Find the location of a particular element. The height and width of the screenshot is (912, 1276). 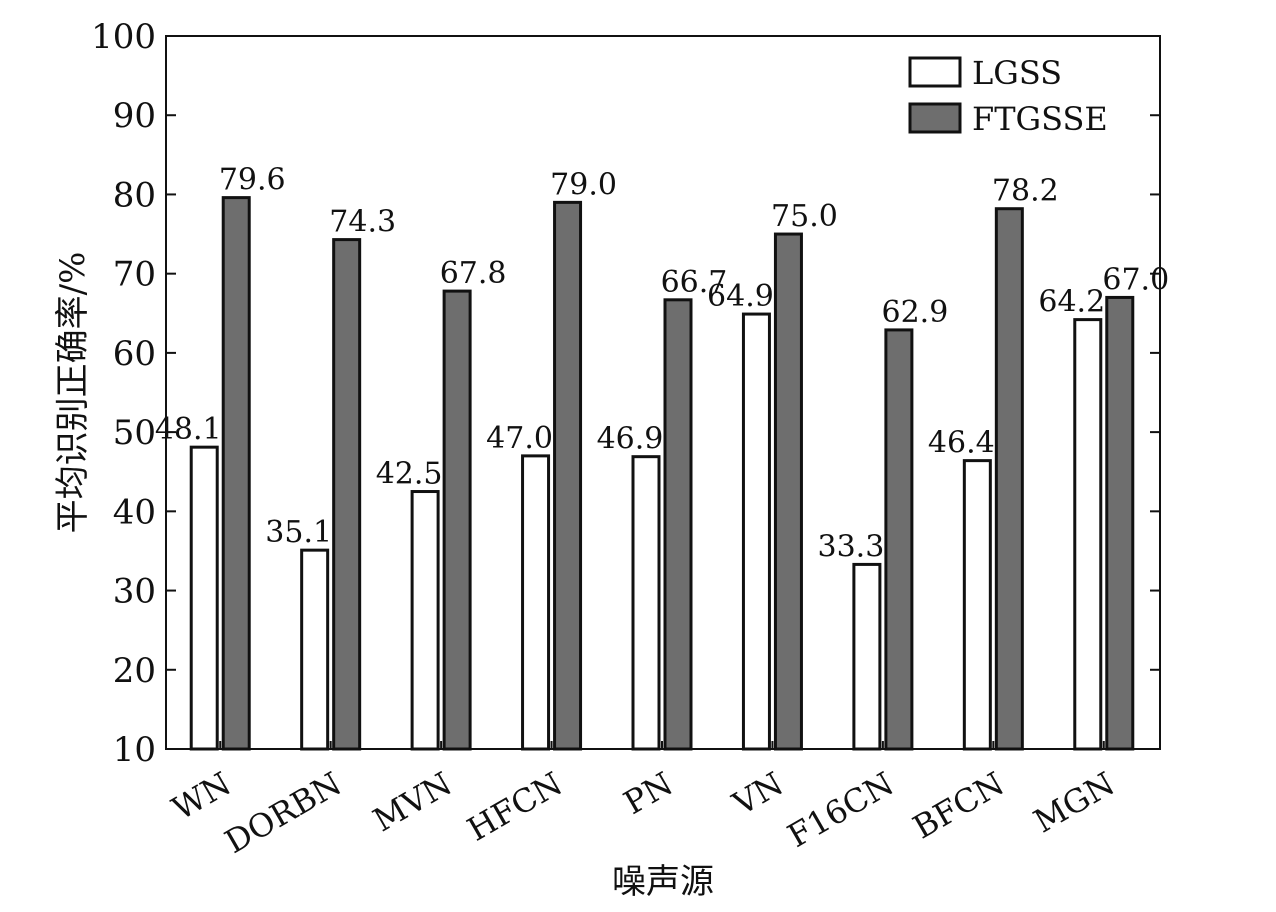

legend-swatch-lgss is located at coordinates (935, 72).